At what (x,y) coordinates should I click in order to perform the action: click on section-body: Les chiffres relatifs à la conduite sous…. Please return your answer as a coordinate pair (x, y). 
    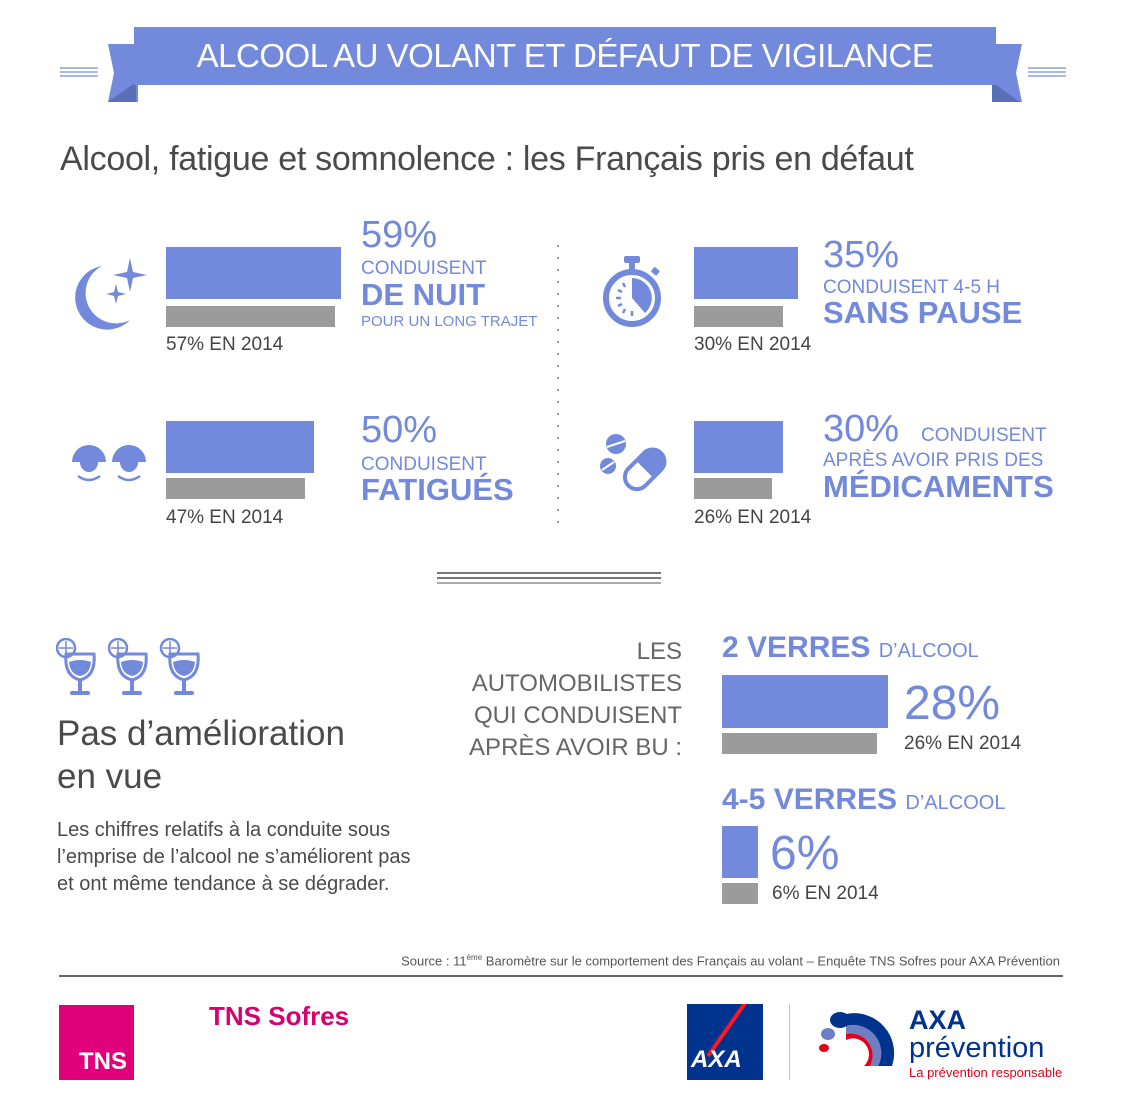
    Looking at the image, I should click on (234, 857).